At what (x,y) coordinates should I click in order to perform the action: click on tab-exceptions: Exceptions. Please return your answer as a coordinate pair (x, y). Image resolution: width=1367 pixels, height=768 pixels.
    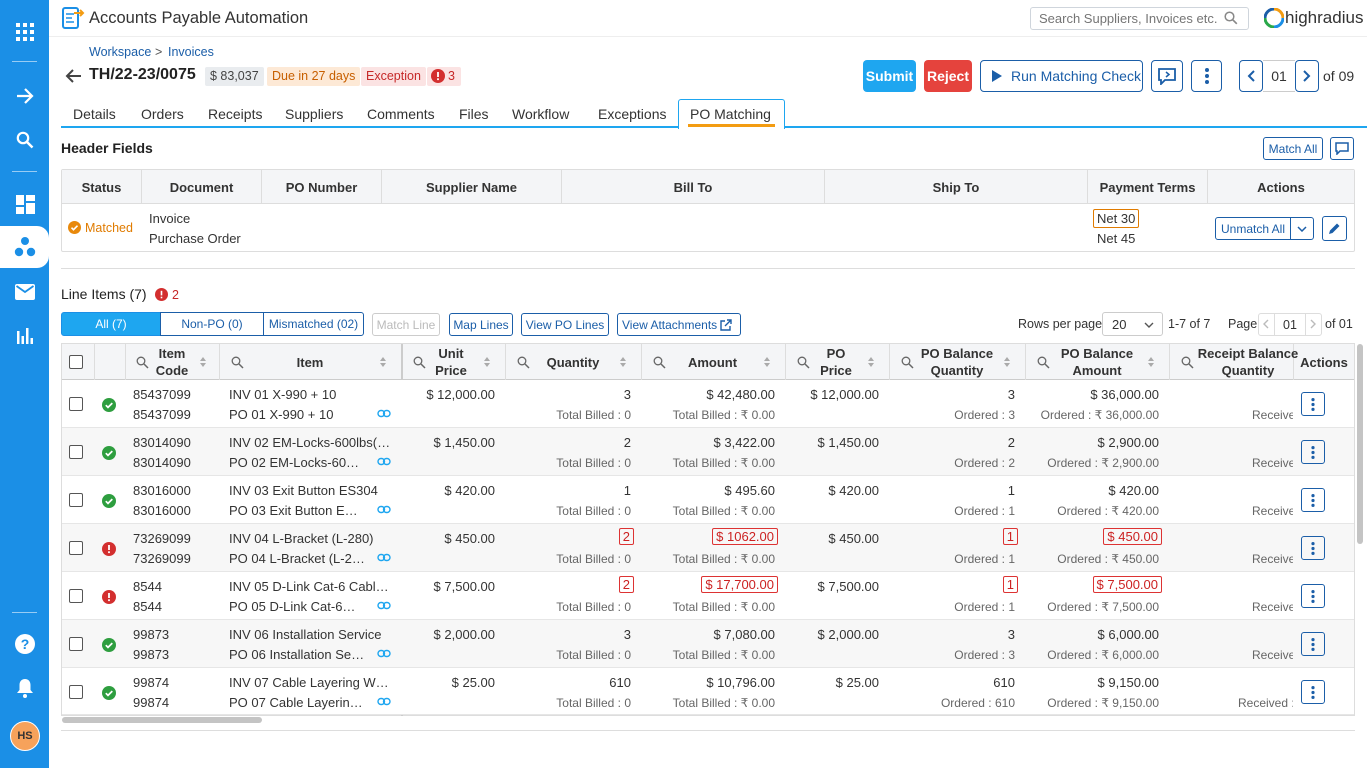
    Looking at the image, I should click on (632, 114).